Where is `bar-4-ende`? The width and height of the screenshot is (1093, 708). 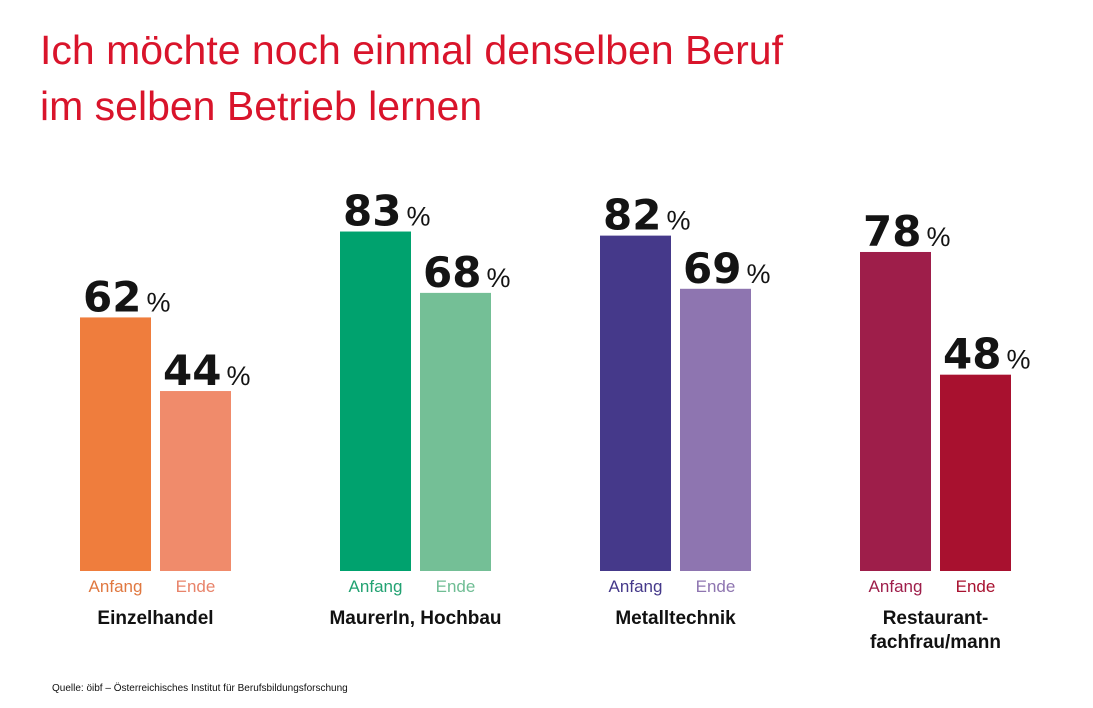 bar-4-ende is located at coordinates (975, 472).